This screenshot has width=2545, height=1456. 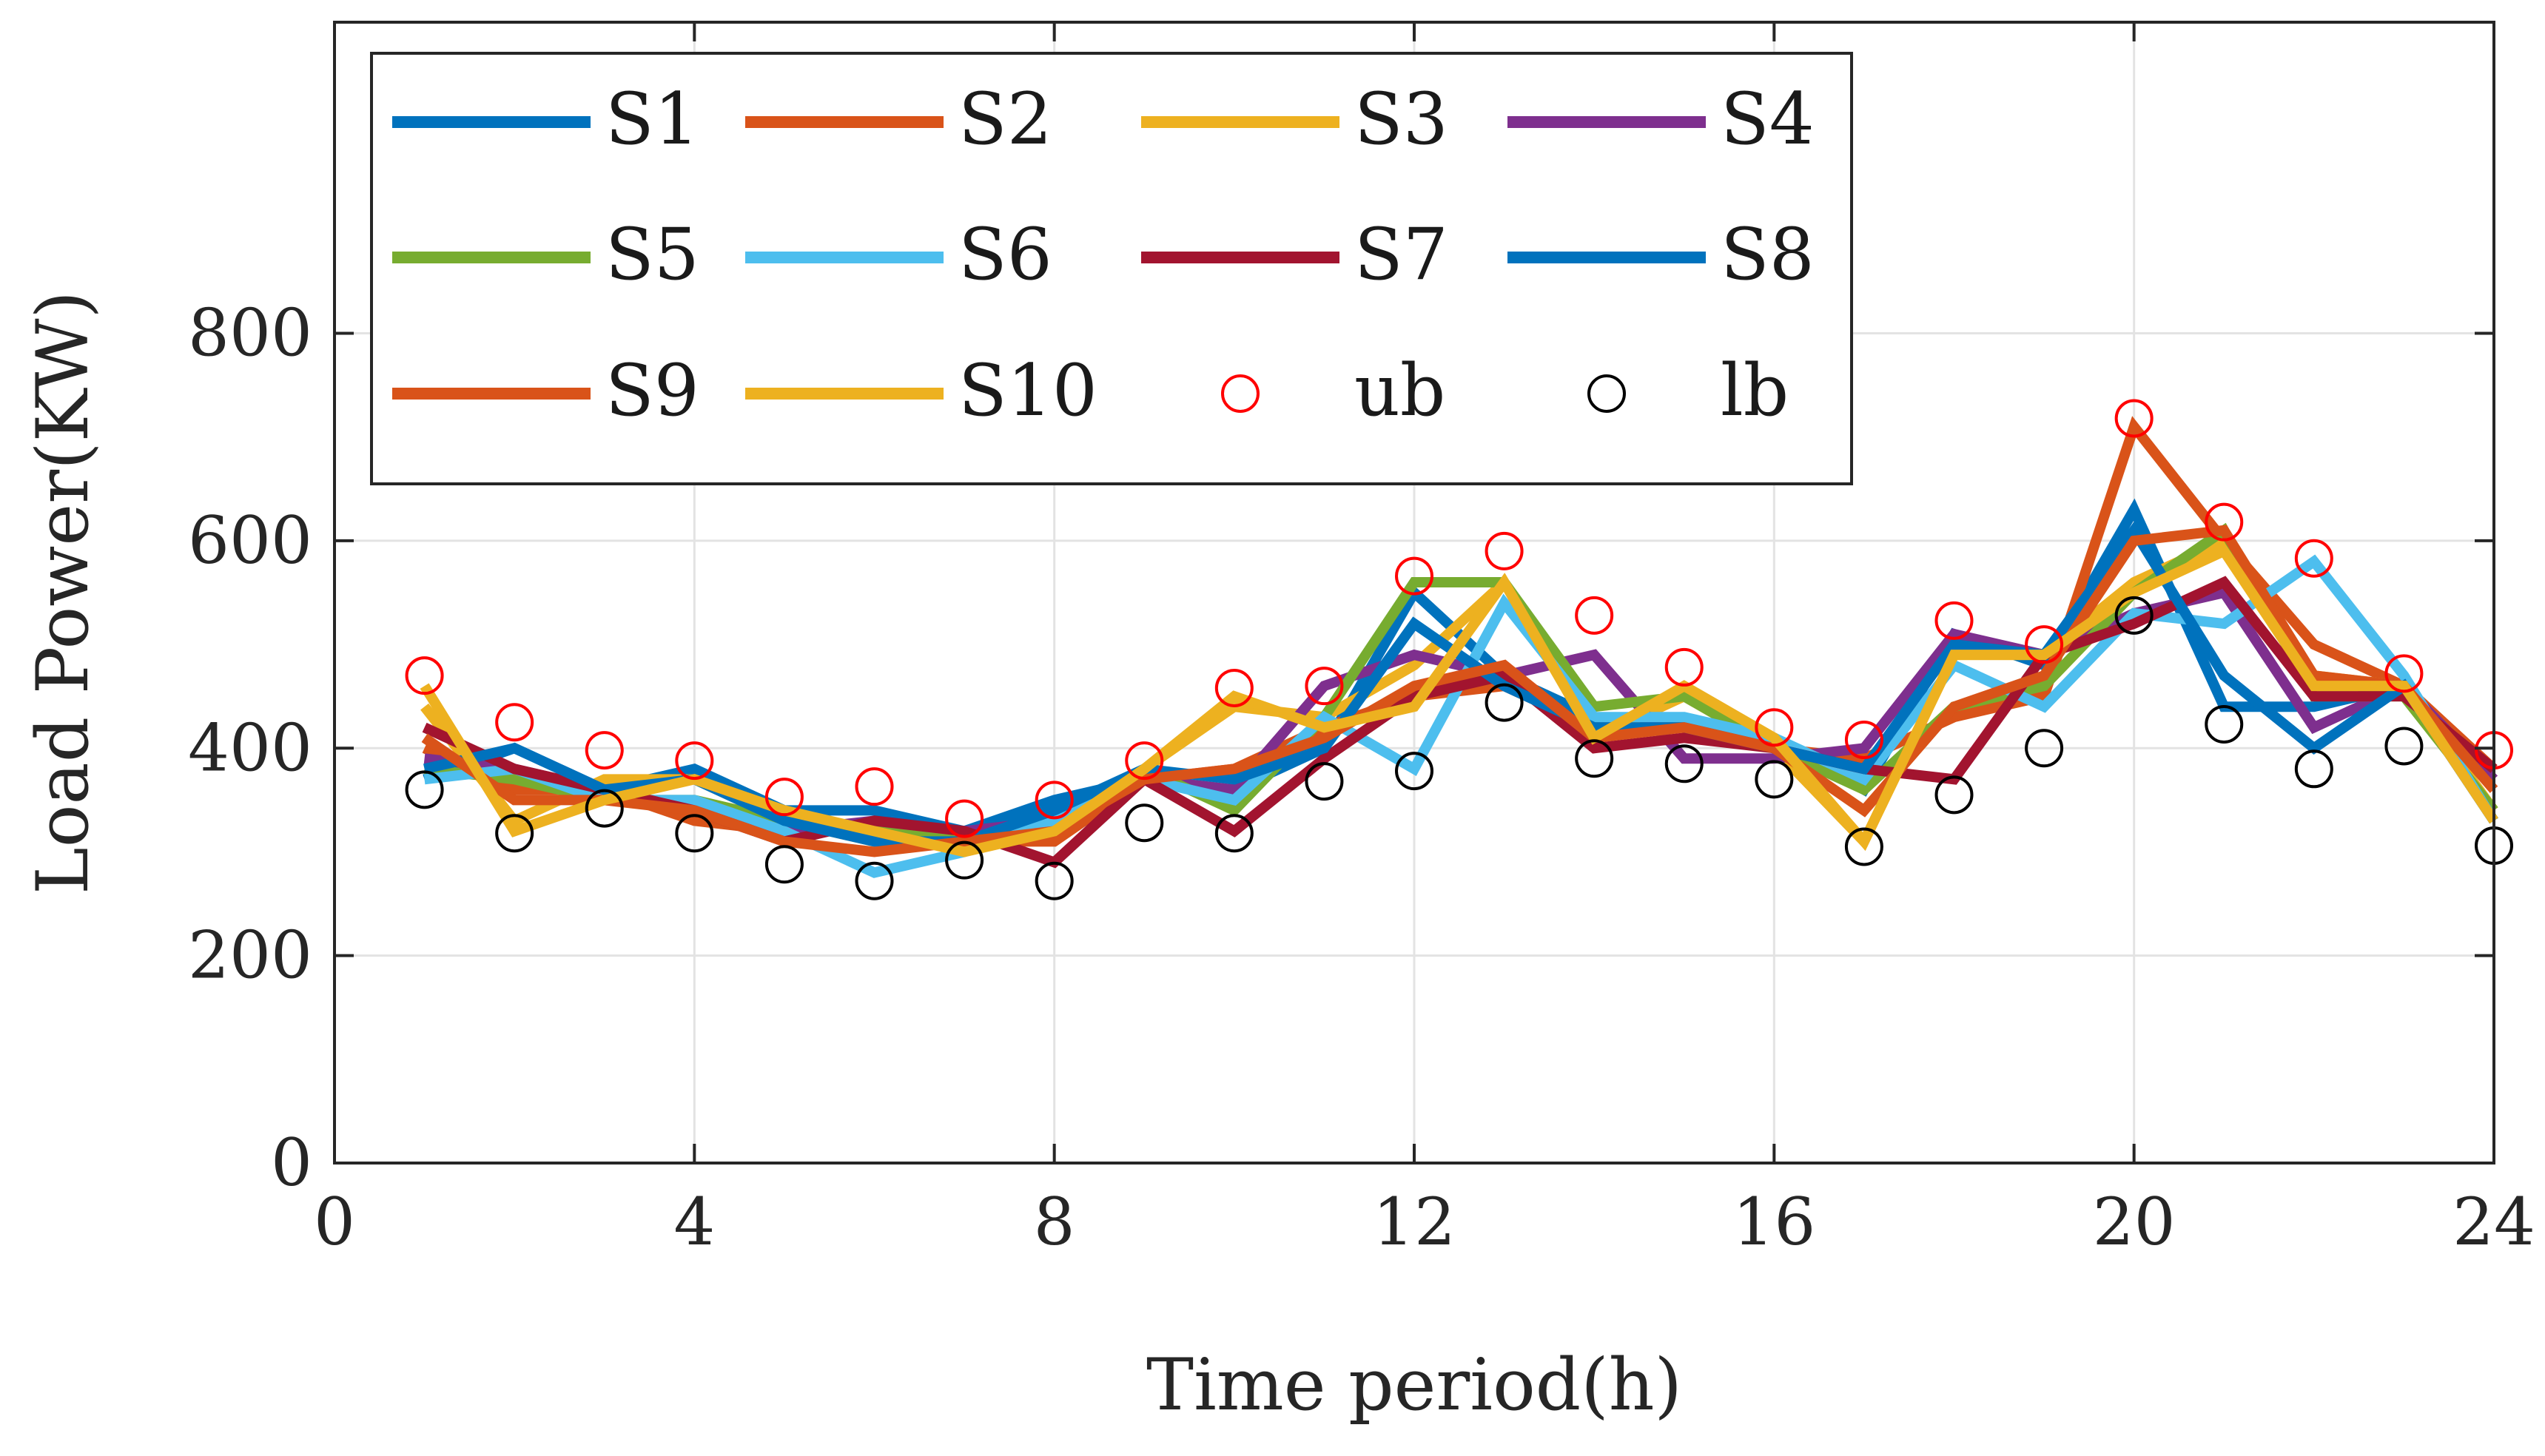 What do you see at coordinates (1240, 394) in the screenshot?
I see `legend-swatch-ub` at bounding box center [1240, 394].